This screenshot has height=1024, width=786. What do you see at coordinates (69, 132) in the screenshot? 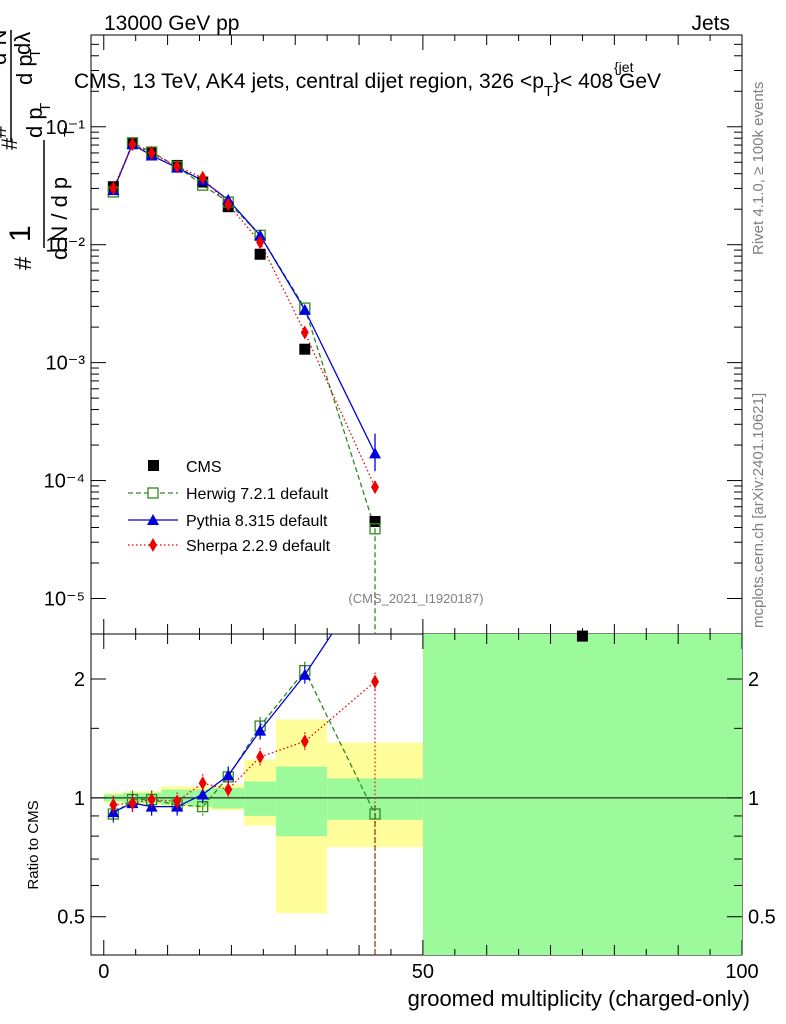
I see `ylabel-t1: T` at bounding box center [69, 132].